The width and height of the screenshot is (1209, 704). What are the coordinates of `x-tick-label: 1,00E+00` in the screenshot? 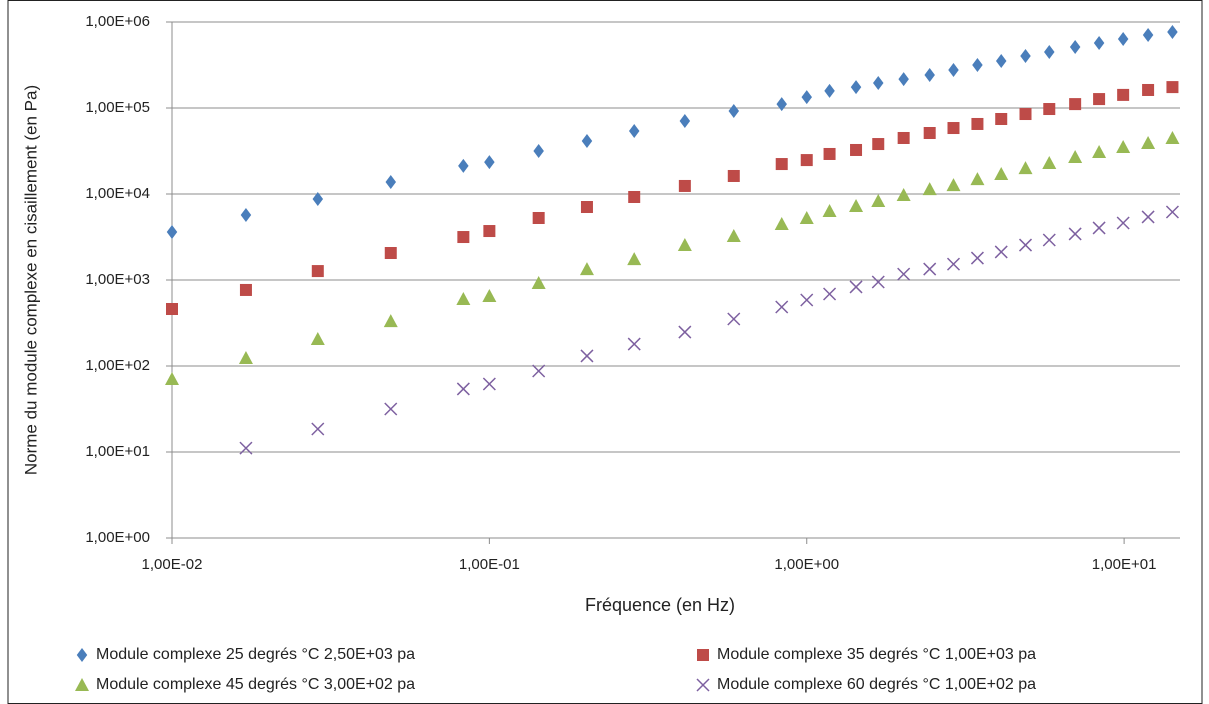 It's located at (806, 564).